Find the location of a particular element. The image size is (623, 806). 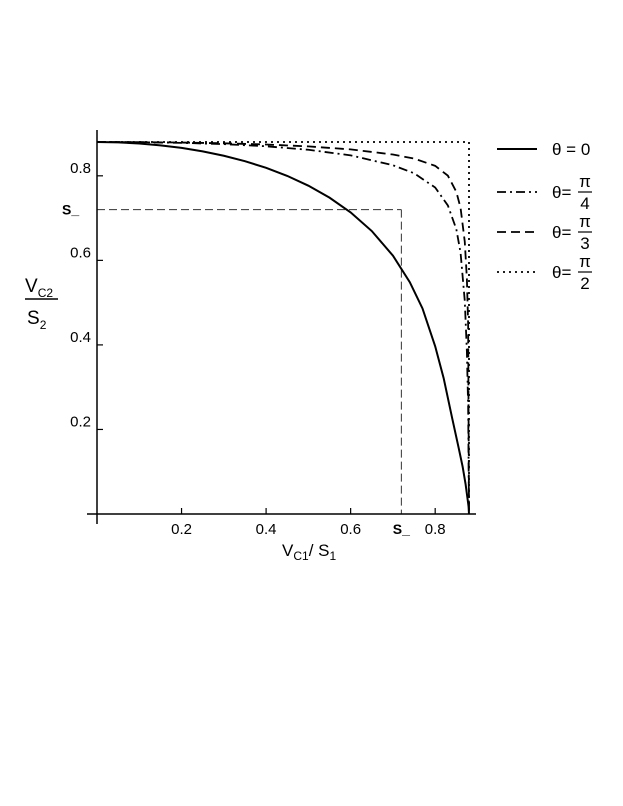

legend-fraction-num-3: π is located at coordinates (585, 261).